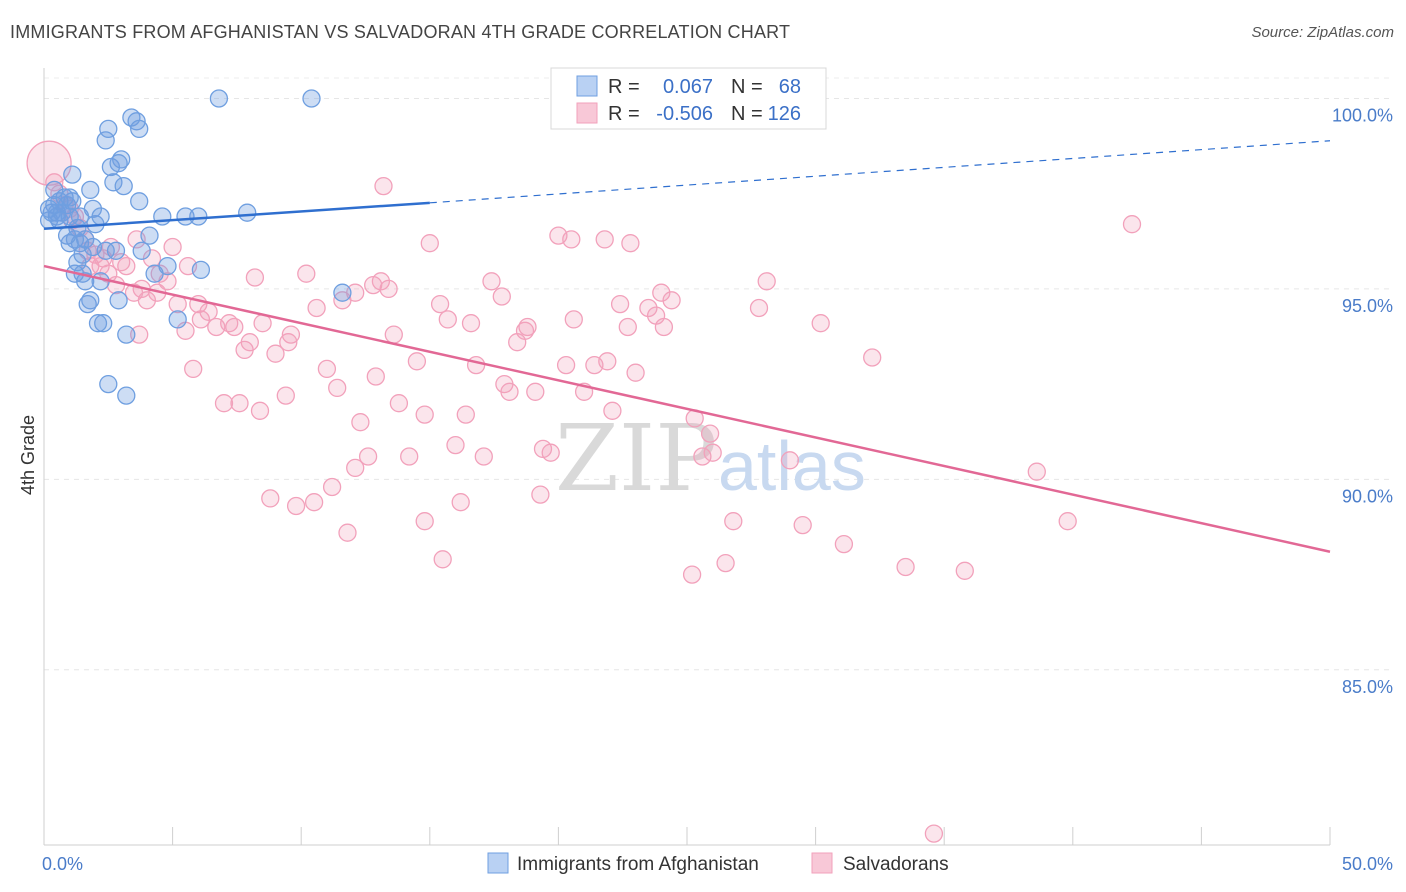  I want to click on watermark-zip: ZIP, so click(636, 458).